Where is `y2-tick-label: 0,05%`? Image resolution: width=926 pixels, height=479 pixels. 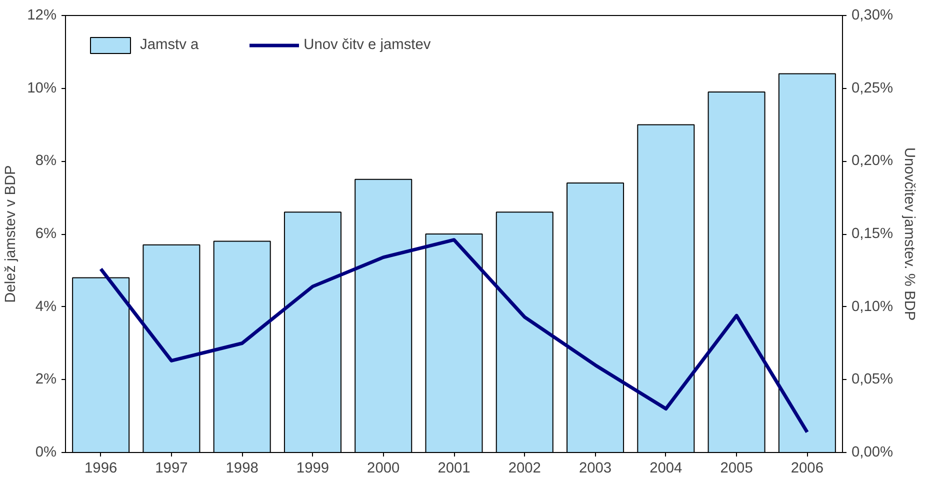 y2-tick-label: 0,05% is located at coordinates (873, 380).